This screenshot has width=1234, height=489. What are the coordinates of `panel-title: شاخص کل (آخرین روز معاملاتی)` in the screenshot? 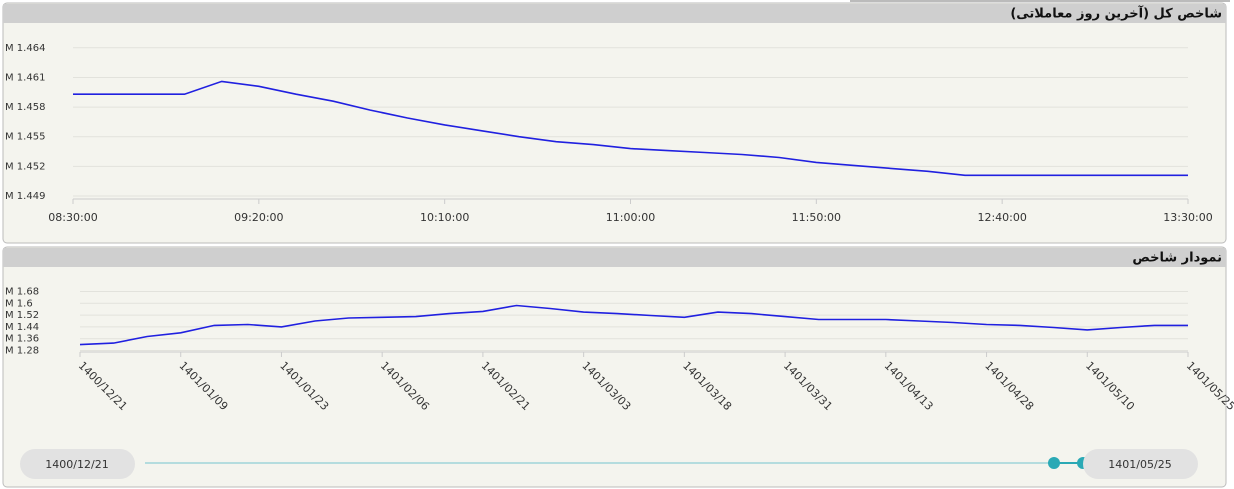 It's located at (1116, 13).